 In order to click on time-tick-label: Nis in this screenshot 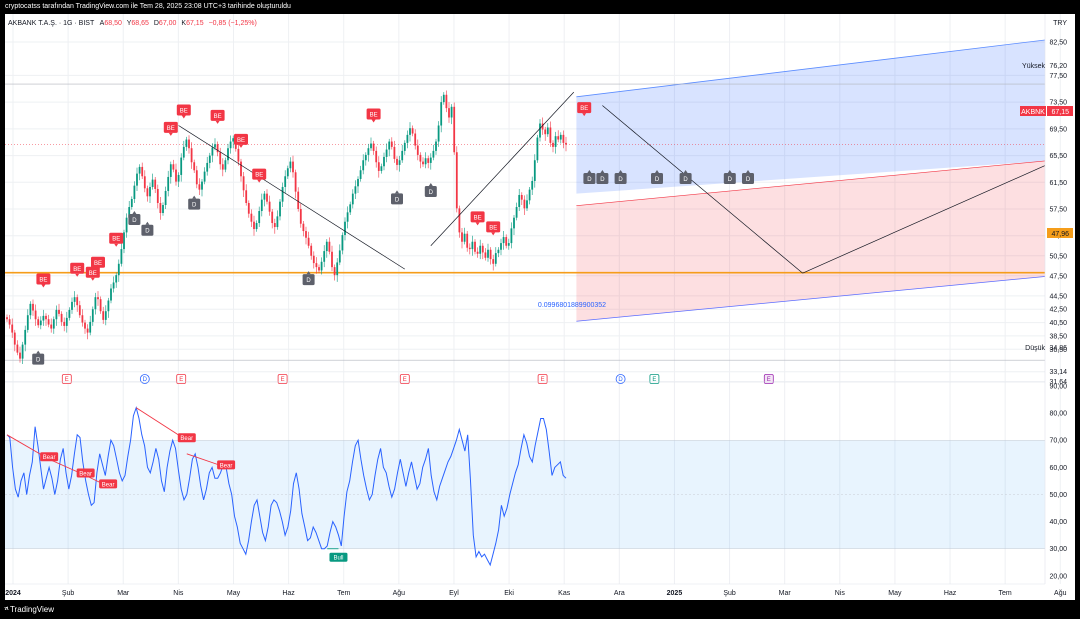, I will do `click(178, 593)`.